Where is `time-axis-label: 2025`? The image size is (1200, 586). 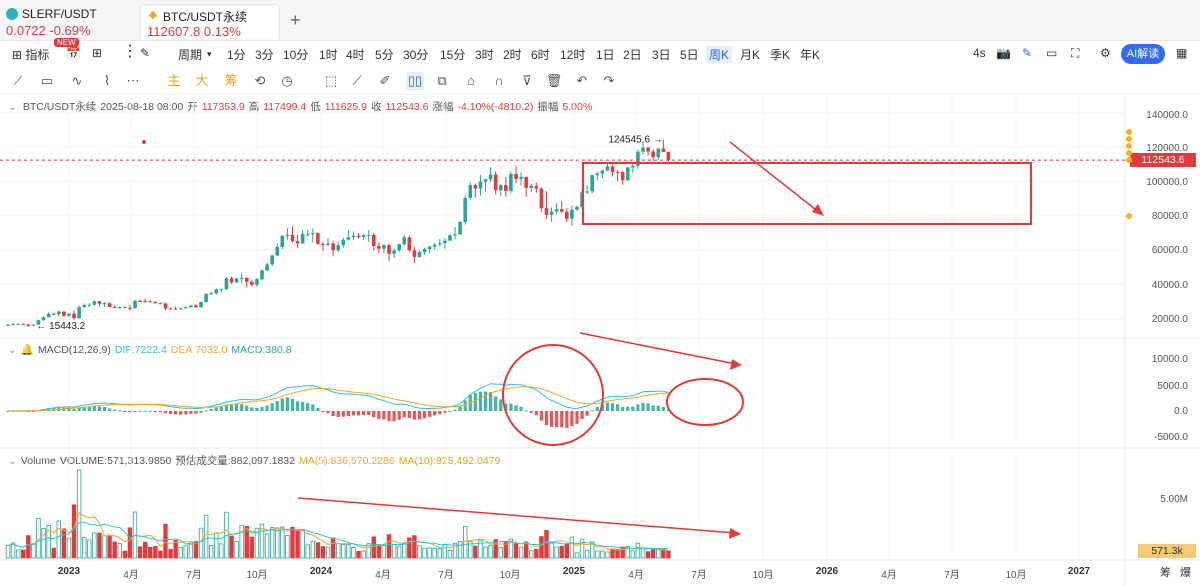 time-axis-label: 2025 is located at coordinates (574, 571).